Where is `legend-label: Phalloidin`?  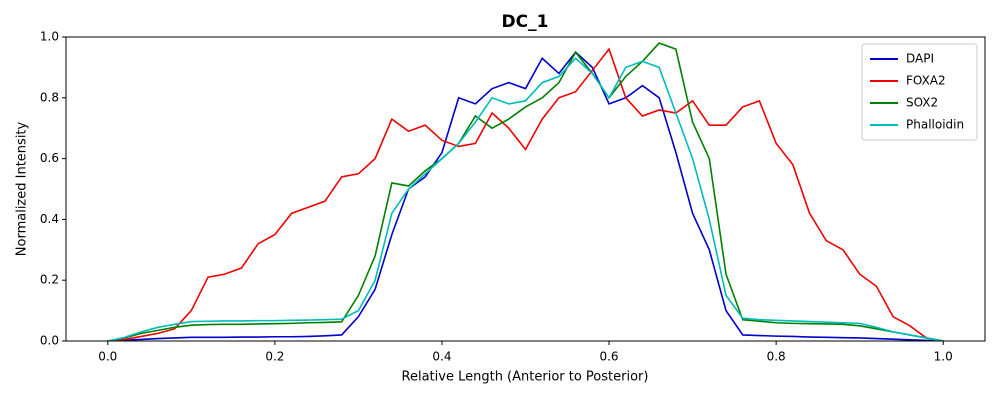
legend-label: Phalloidin is located at coordinates (935, 125).